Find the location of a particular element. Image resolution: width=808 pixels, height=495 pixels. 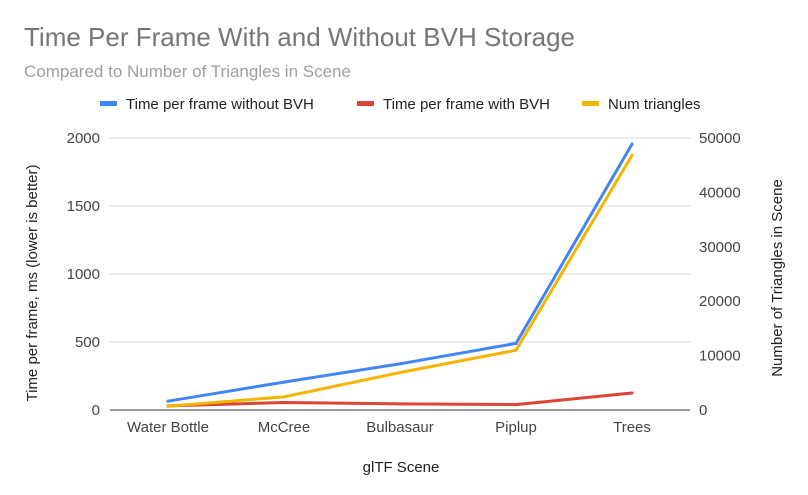

x-tick-label: Trees is located at coordinates (632, 427).